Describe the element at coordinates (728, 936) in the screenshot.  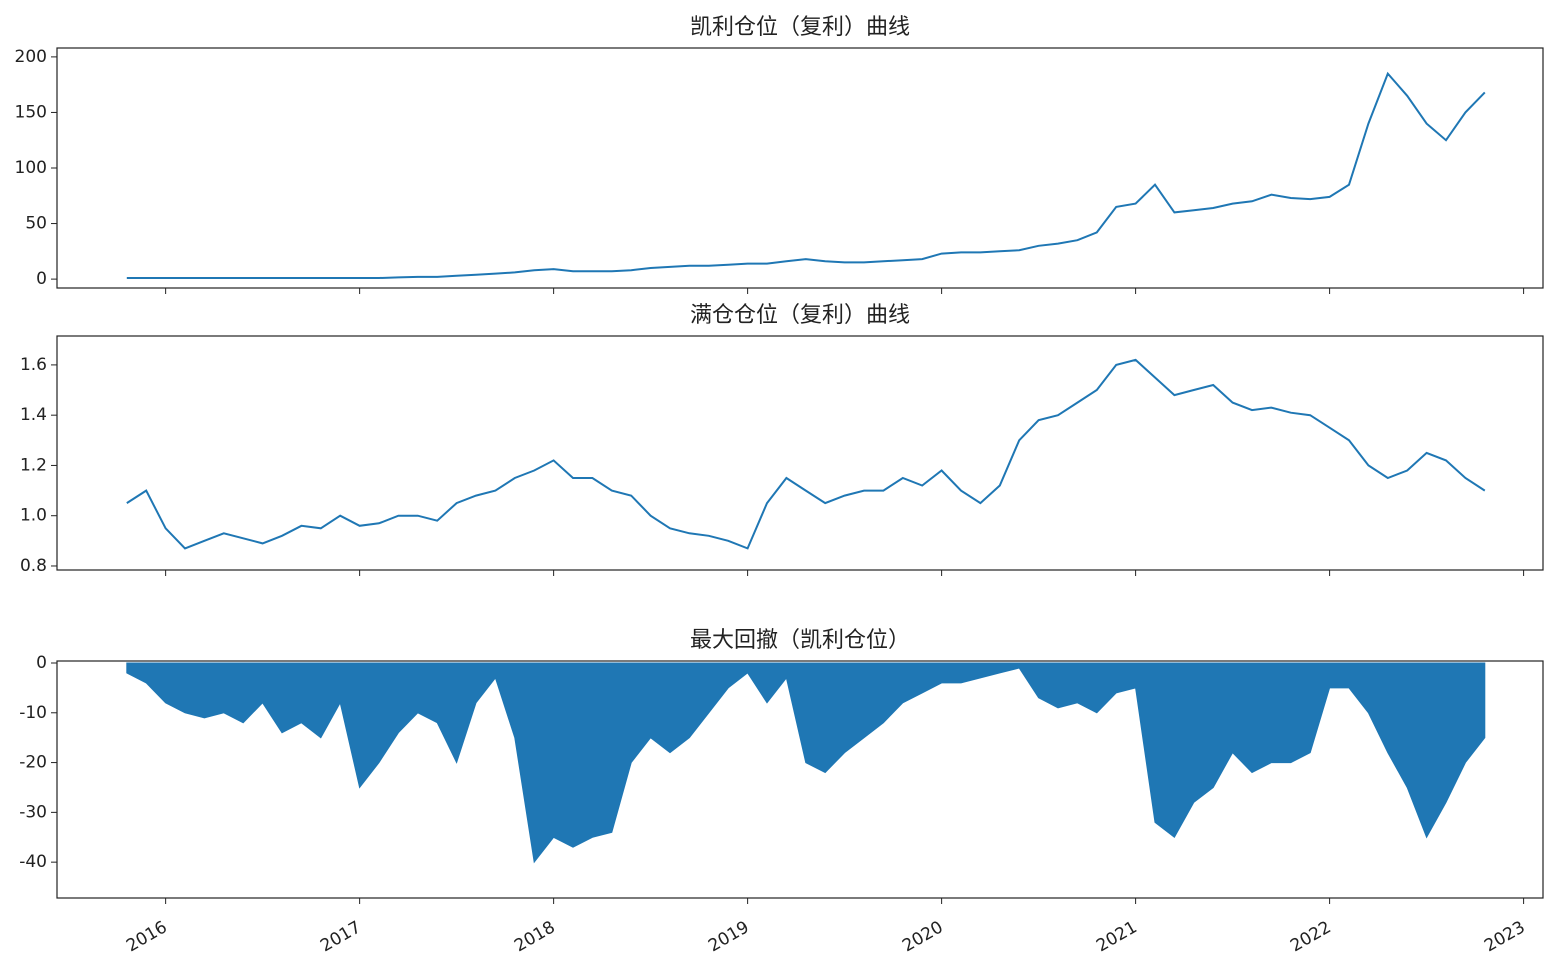
I see `x-tick-label: 2019` at that location.